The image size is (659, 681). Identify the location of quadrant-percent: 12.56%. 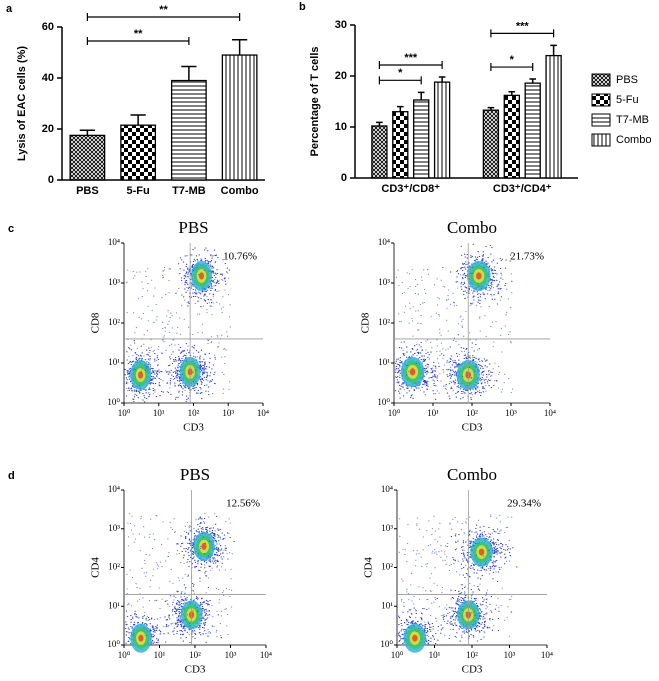
(243, 504).